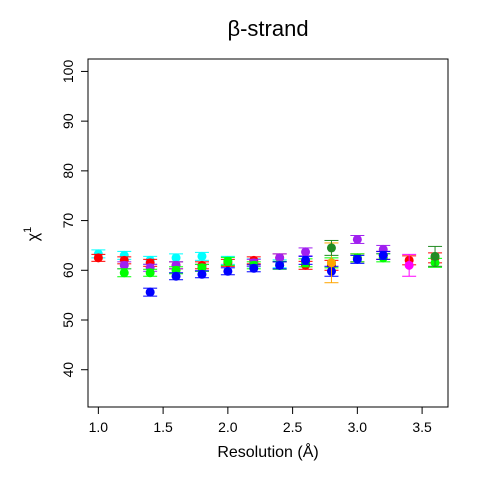 The image size is (480, 480). Describe the element at coordinates (267, 451) in the screenshot. I see `x-axis-label: Resolution (Å)` at that location.